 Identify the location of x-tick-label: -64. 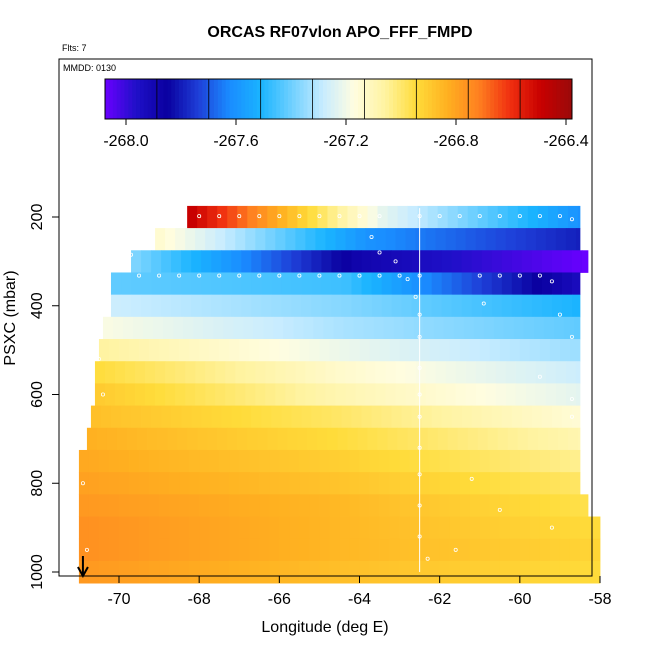
(359, 599).